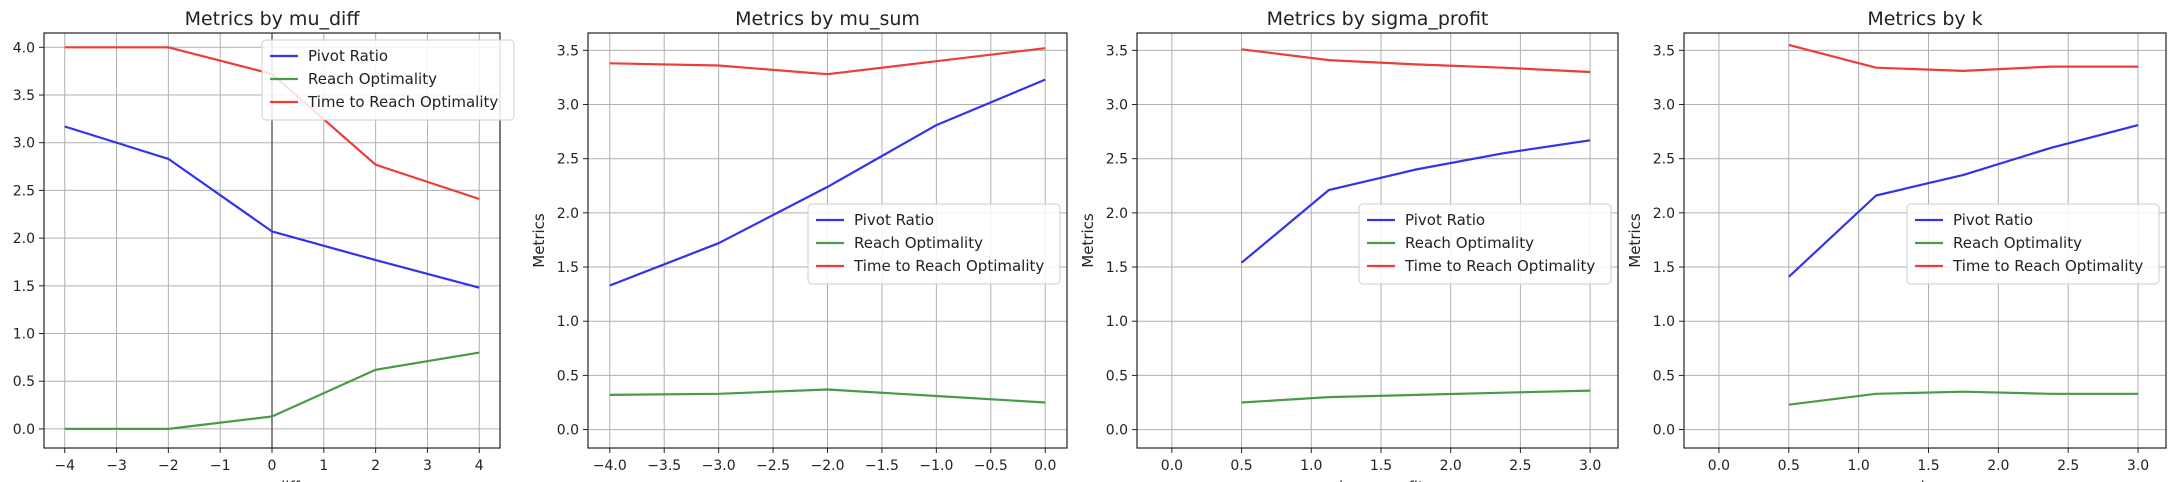 The width and height of the screenshot is (2174, 482). I want to click on y-axis: 0.0 0.5 1.0 1.5 2.0 2.5 3.0 3.5 4.0, so click(28, 239).